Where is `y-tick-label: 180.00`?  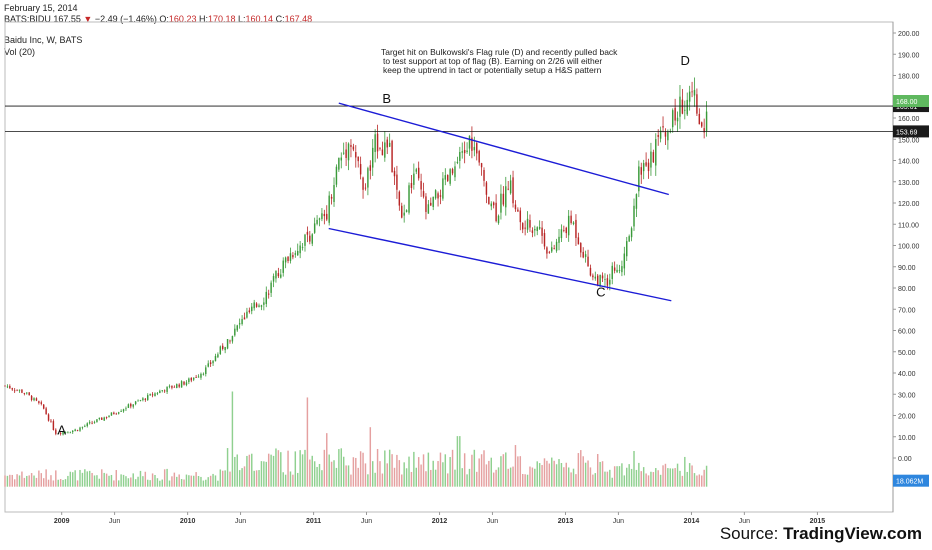
y-tick-label: 180.00 is located at coordinates (909, 77).